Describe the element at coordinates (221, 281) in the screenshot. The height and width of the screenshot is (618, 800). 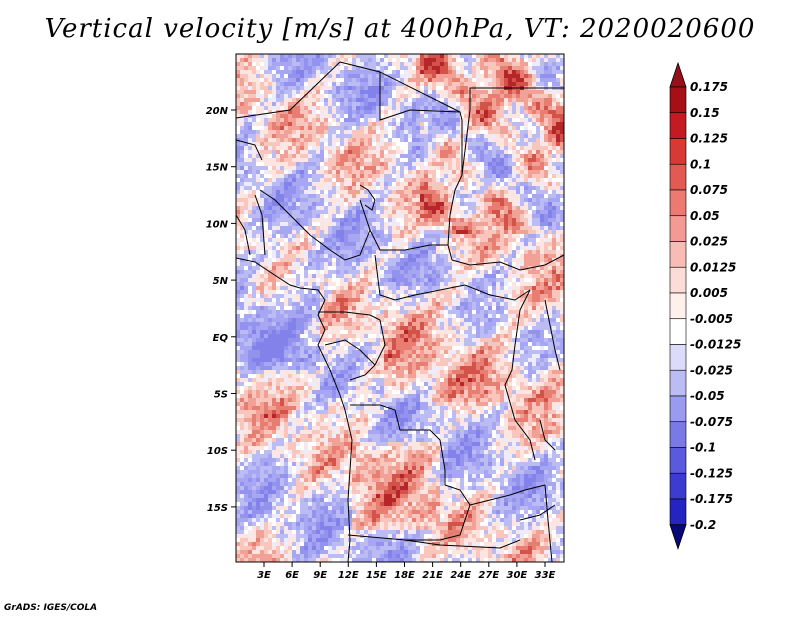
I see `lat-tick-label: 5N` at that location.